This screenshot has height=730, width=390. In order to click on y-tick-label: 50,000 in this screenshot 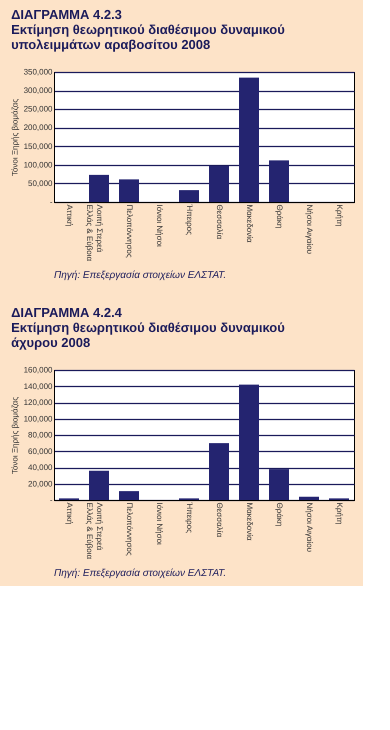, I will do `click(41, 183)`.